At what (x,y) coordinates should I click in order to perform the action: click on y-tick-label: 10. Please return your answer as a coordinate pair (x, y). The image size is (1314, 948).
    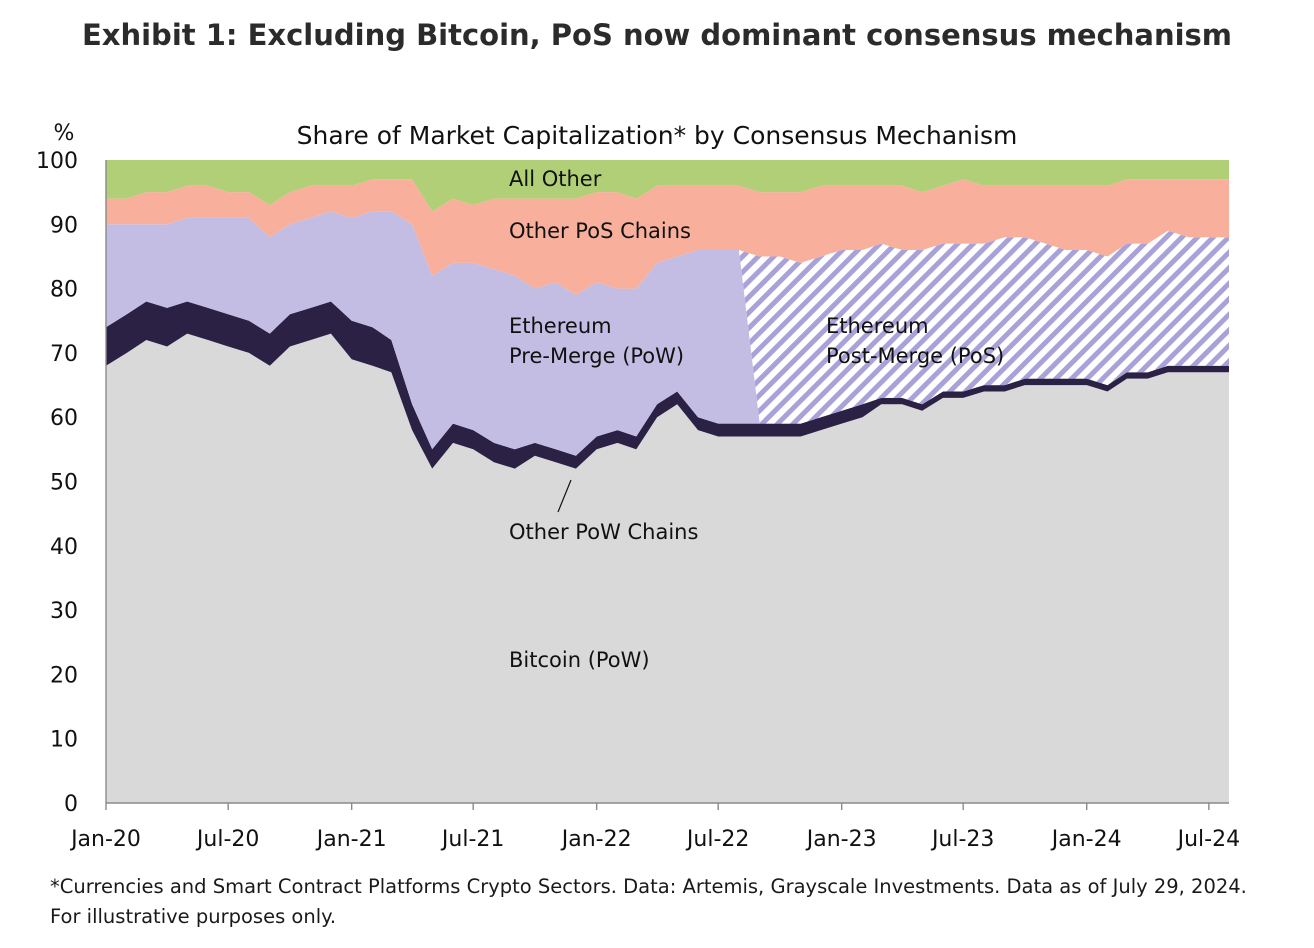
    Looking at the image, I should click on (64, 740).